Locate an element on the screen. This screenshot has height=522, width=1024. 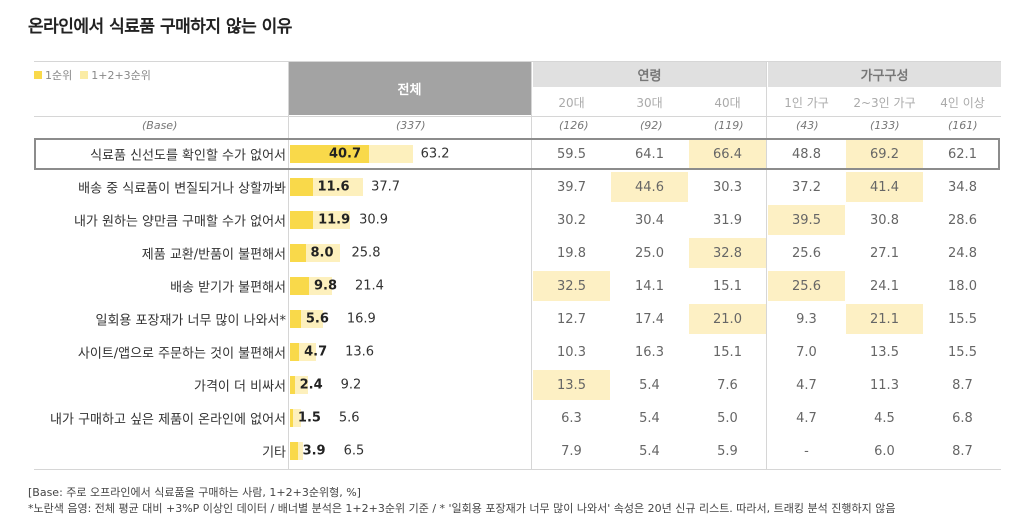
header-sub: 4인 이상 is located at coordinates (962, 102).